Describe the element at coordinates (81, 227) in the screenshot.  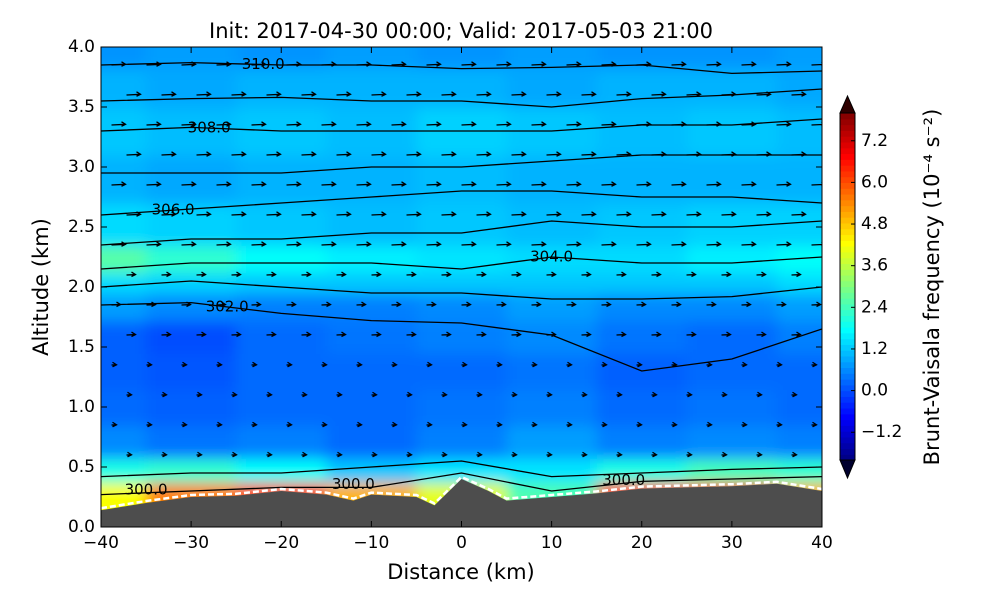
I see `y-tick-label: 2.5` at that location.